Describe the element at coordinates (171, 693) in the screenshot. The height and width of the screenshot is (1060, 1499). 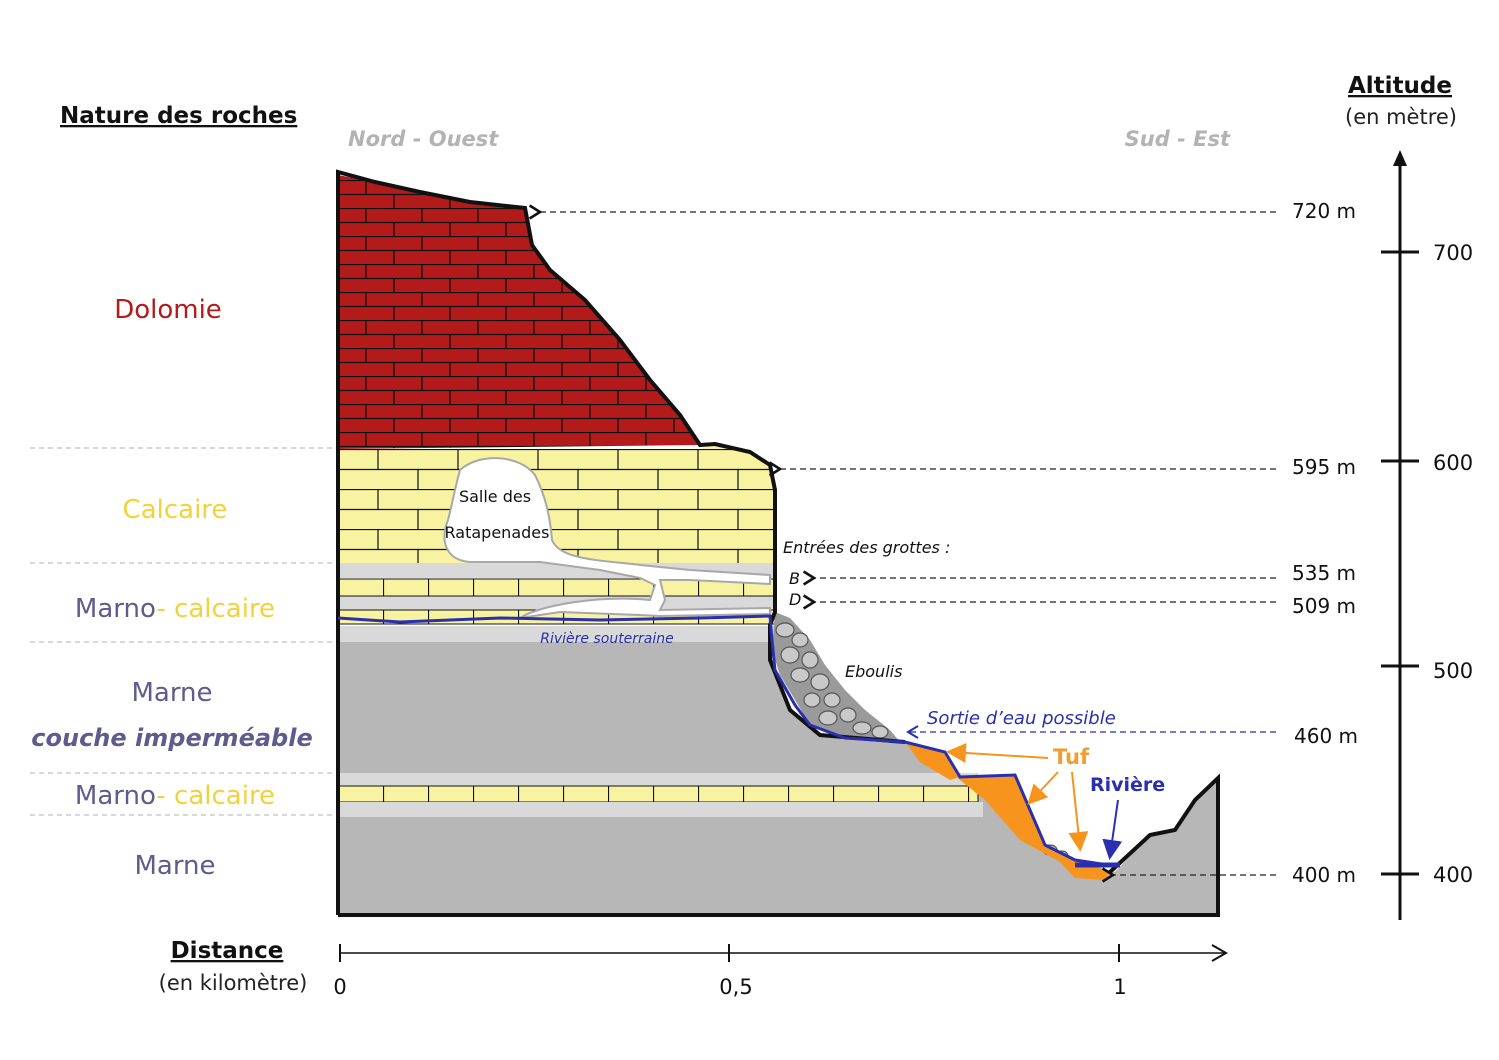
I see `rock-marne-1: Marne` at that location.